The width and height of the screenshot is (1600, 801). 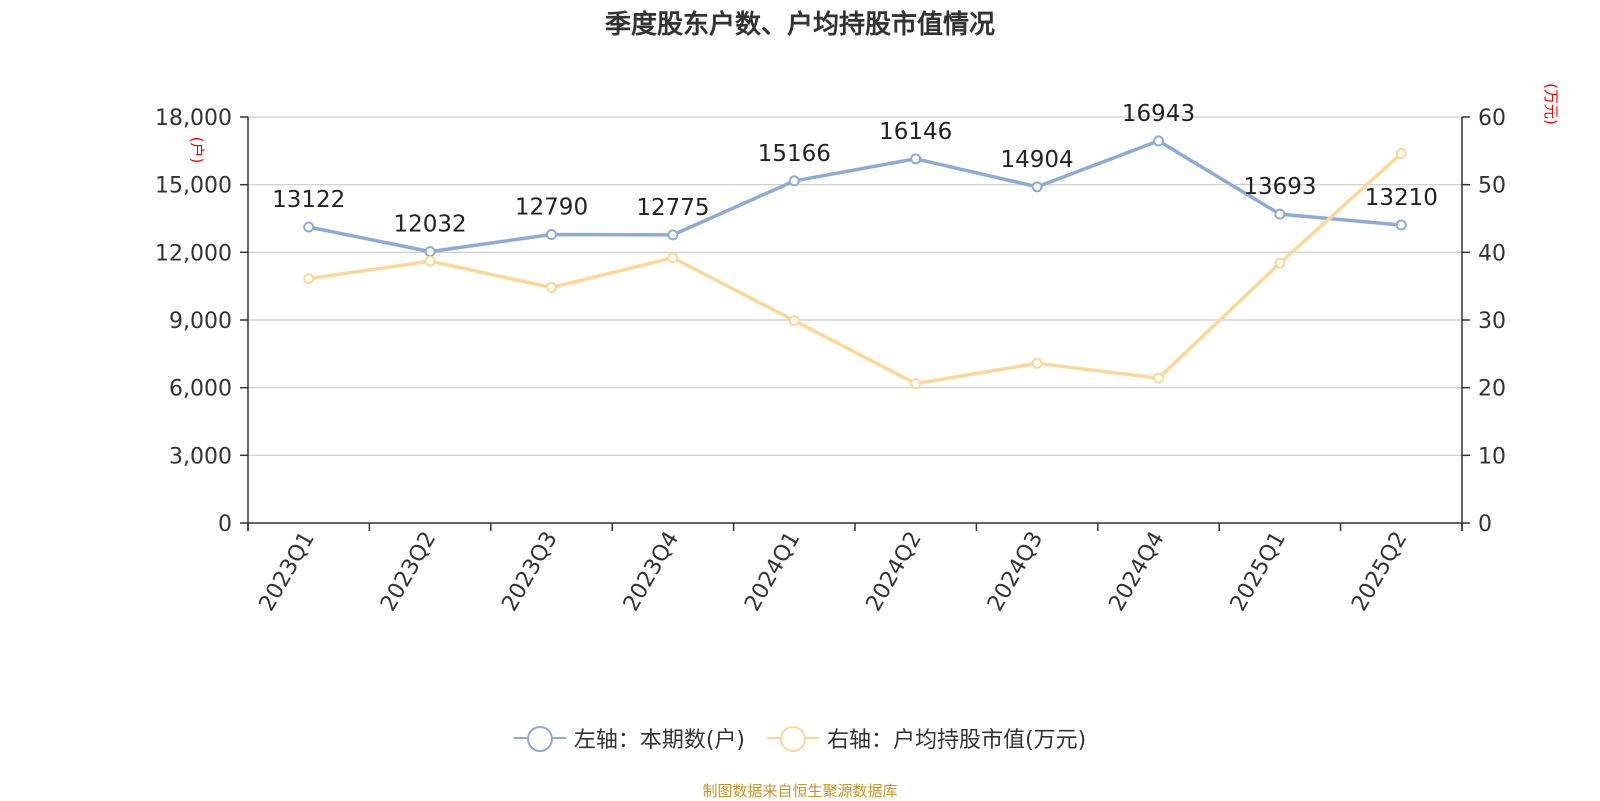 I want to click on right-tick-label: 20, so click(x=1492, y=389).